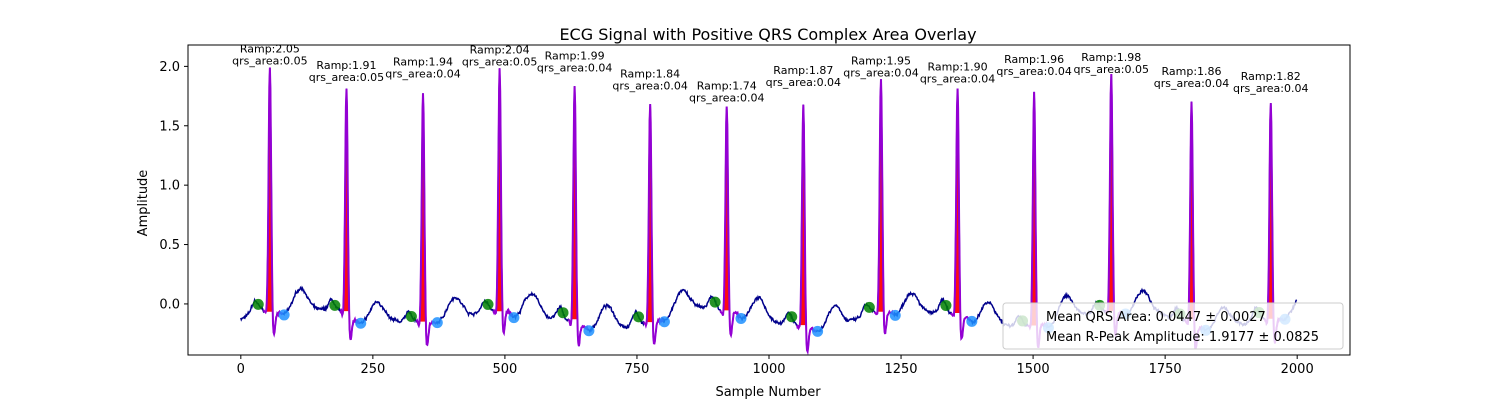 Image resolution: width=1500 pixels, height=400 pixels. Describe the element at coordinates (169, 126) in the screenshot. I see `y-tick-label: 1.5` at that location.